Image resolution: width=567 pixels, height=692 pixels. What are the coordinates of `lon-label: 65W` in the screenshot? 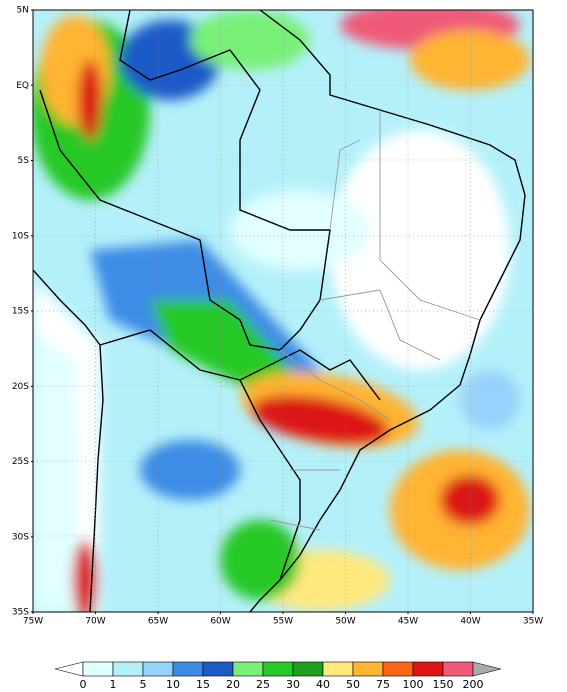 It's located at (158, 622).